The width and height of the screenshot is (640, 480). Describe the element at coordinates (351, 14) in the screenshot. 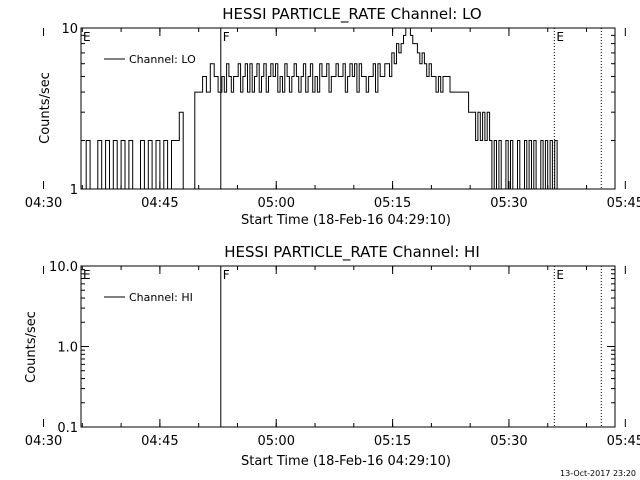

I see `chart-lo-title: HESSI PARTICLE_RATE Channel: LO` at that location.